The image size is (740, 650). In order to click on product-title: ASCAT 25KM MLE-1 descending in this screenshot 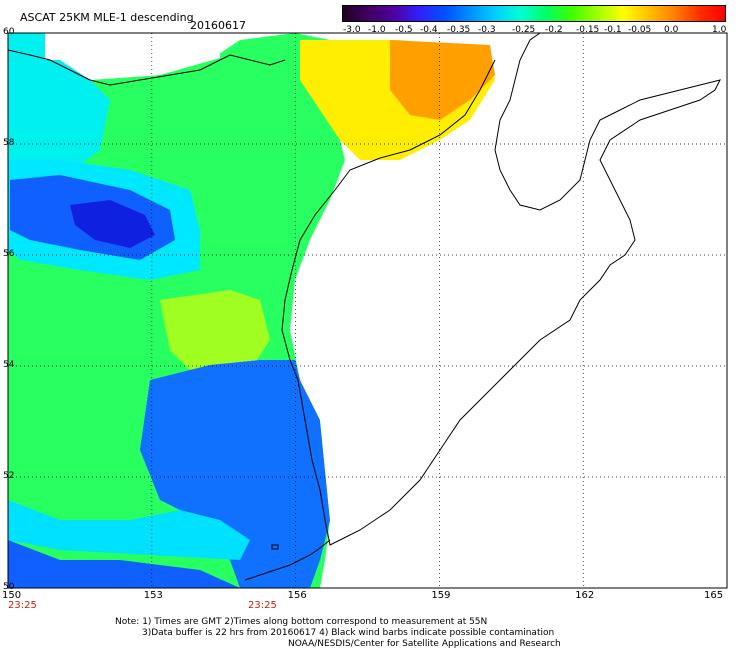, I will do `click(107, 17)`.